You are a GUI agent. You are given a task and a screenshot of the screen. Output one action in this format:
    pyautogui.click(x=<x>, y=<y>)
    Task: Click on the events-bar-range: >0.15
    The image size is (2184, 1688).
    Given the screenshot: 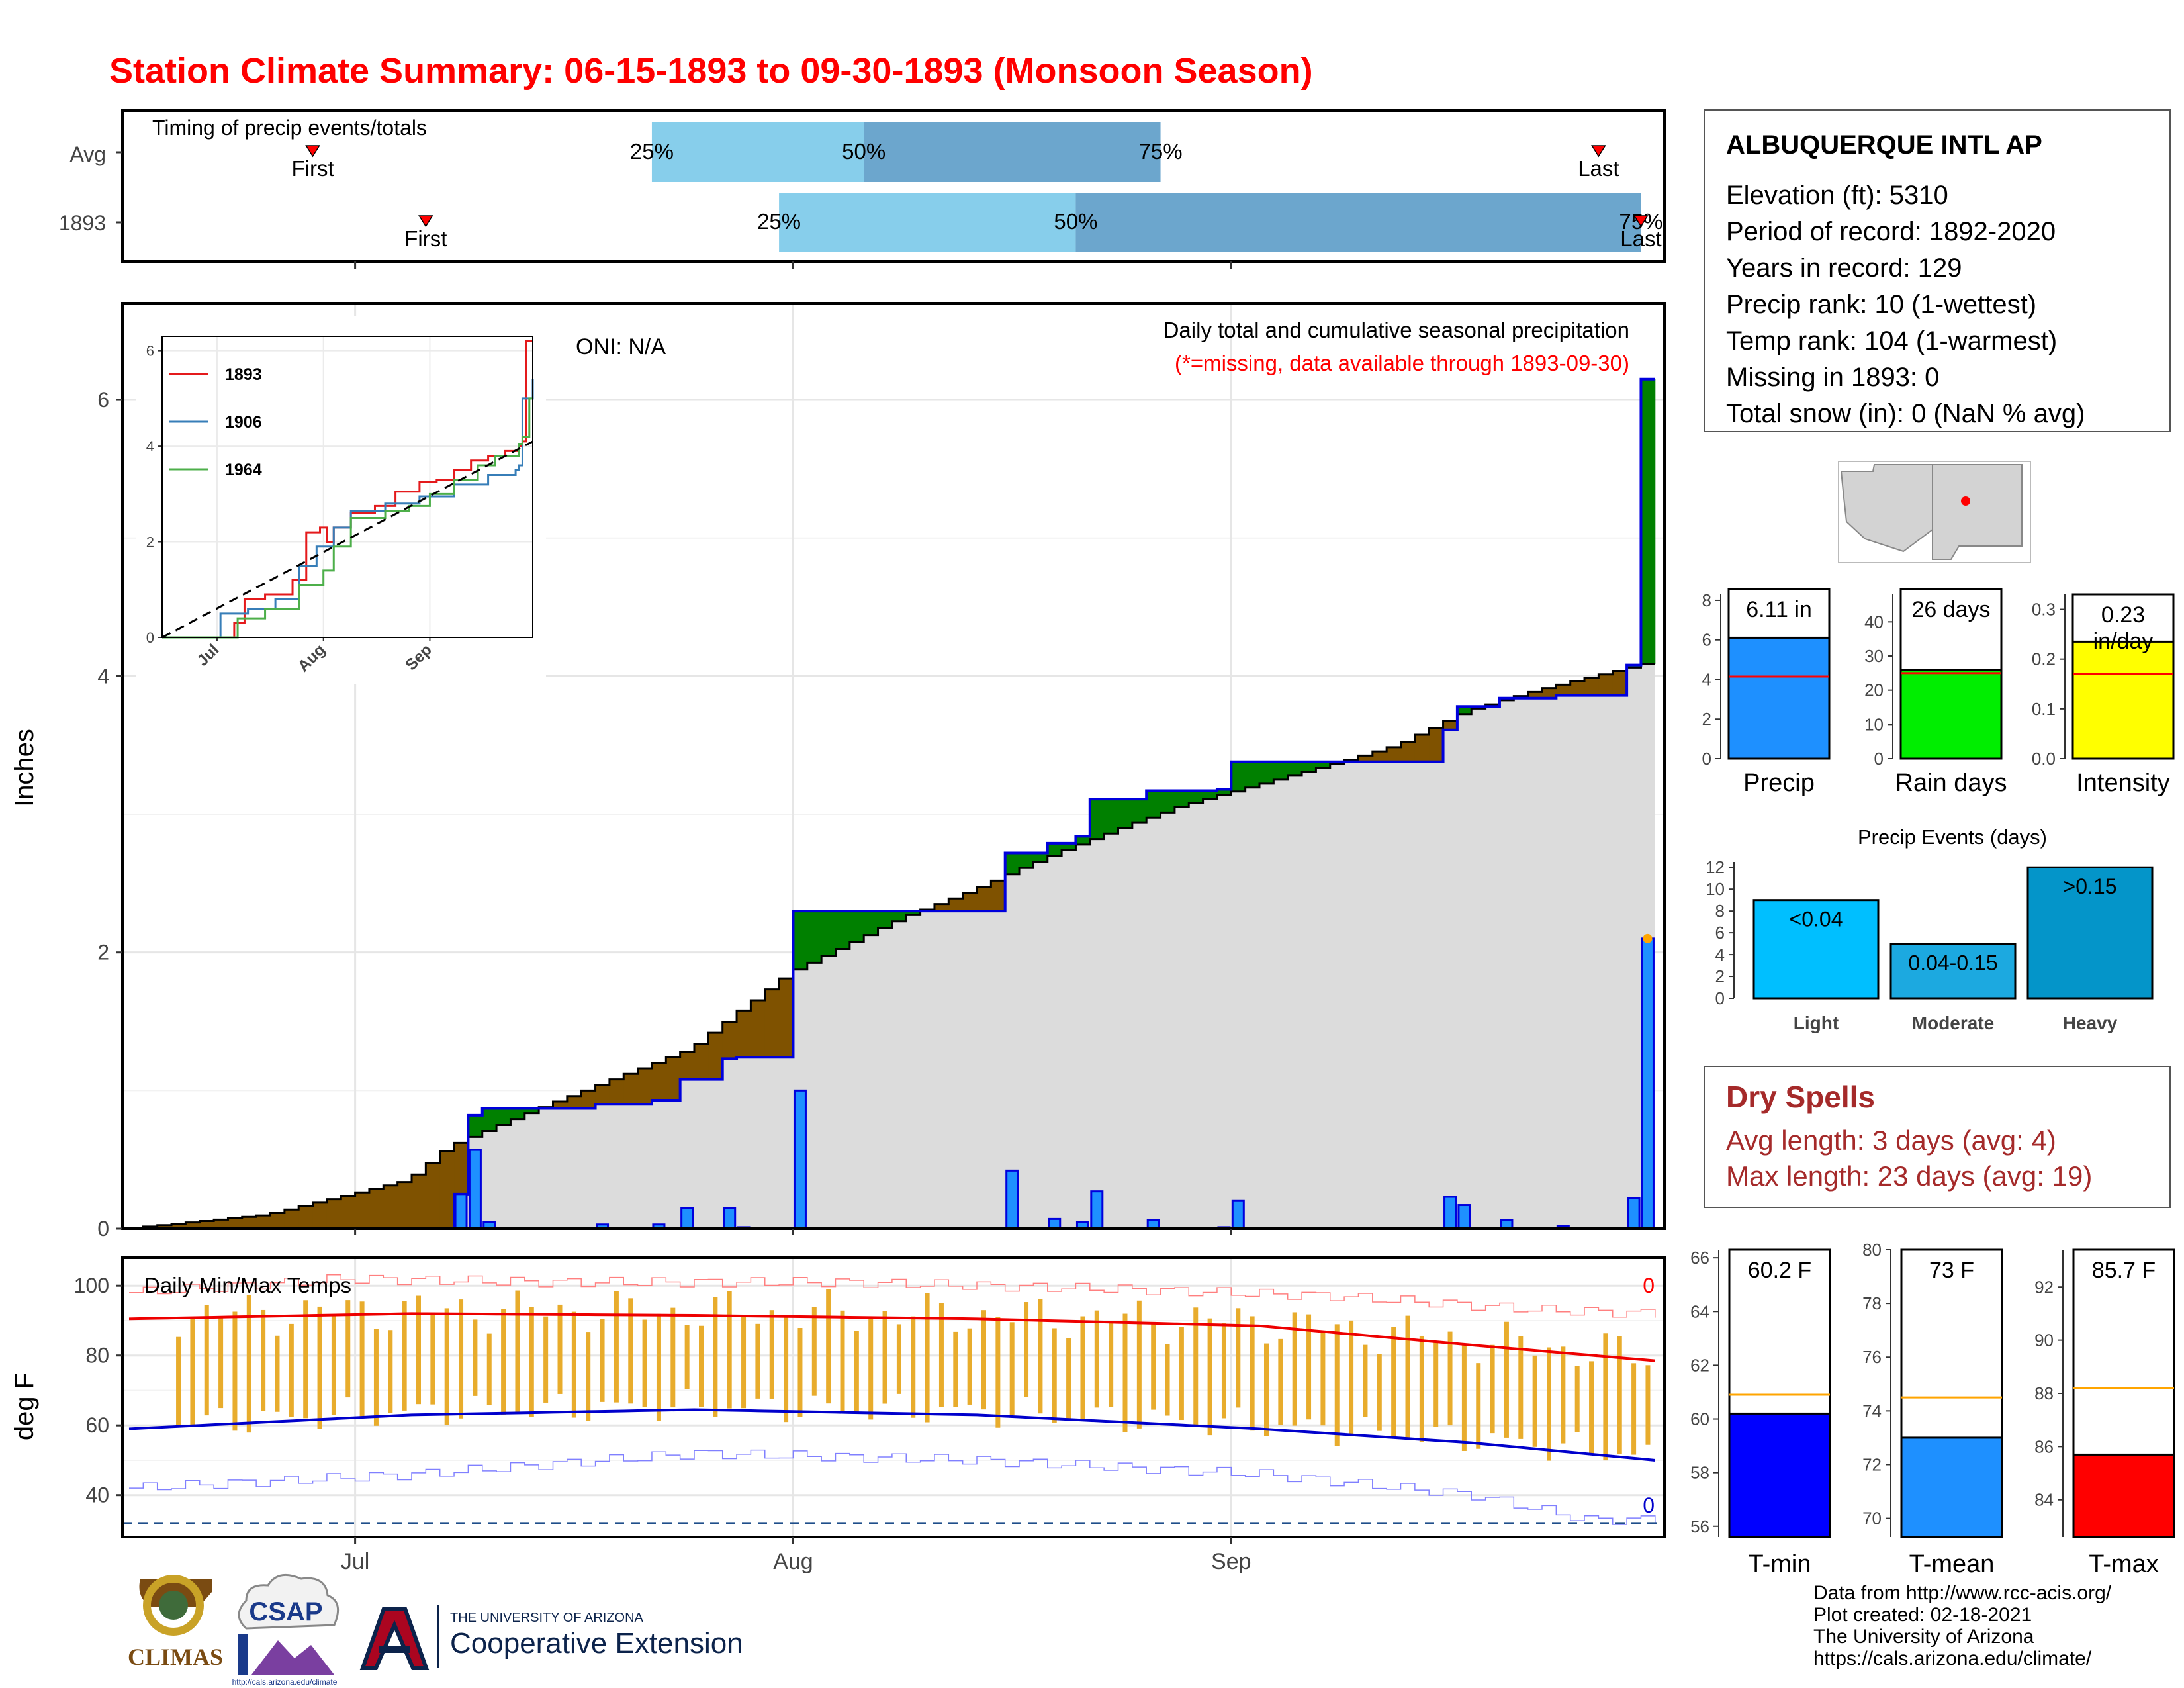 What is the action you would take?
    pyautogui.click(x=2090, y=886)
    